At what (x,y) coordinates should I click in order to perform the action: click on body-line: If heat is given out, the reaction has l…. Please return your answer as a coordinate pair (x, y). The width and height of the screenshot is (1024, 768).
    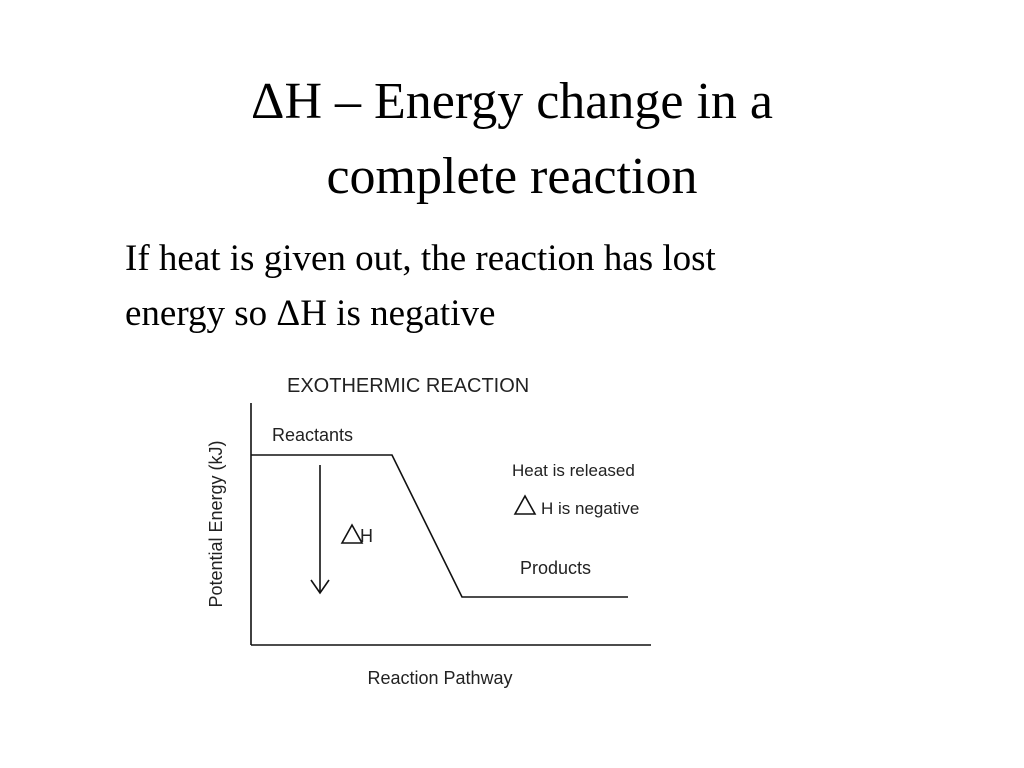
    Looking at the image, I should click on (420, 258).